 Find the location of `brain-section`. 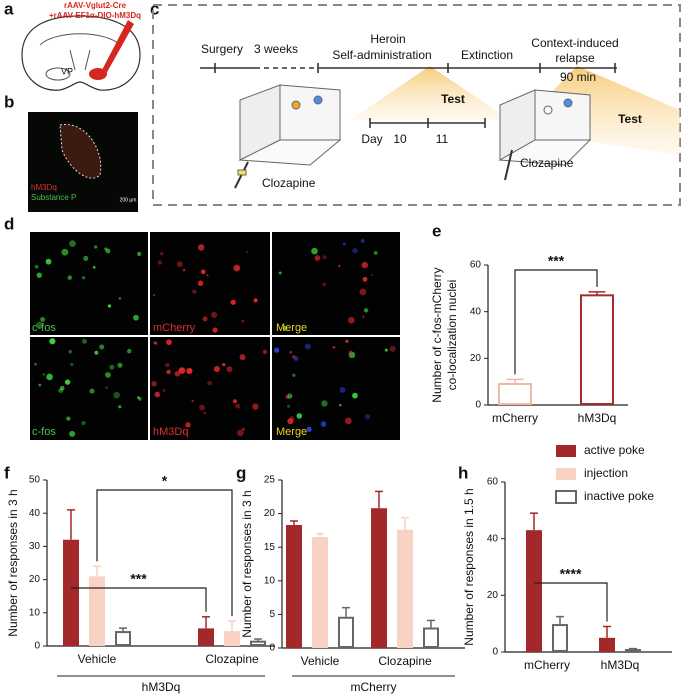

brain-section is located at coordinates (81, 53).